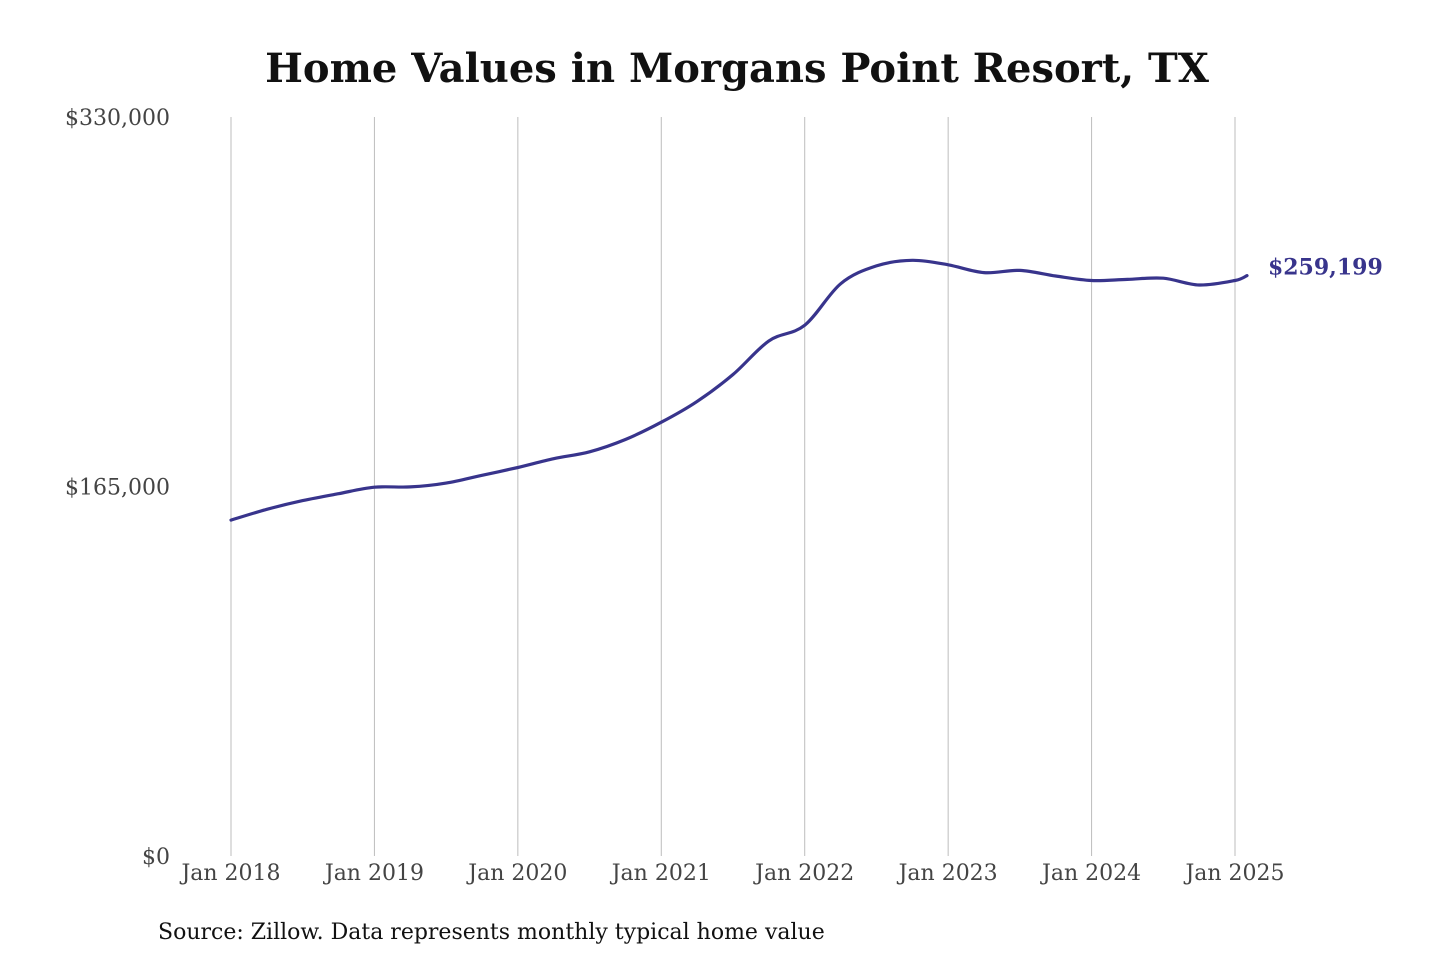  Describe the element at coordinates (737, 68) in the screenshot. I see `chart-title: Home Values in Morgans Point Resort, TX` at that location.